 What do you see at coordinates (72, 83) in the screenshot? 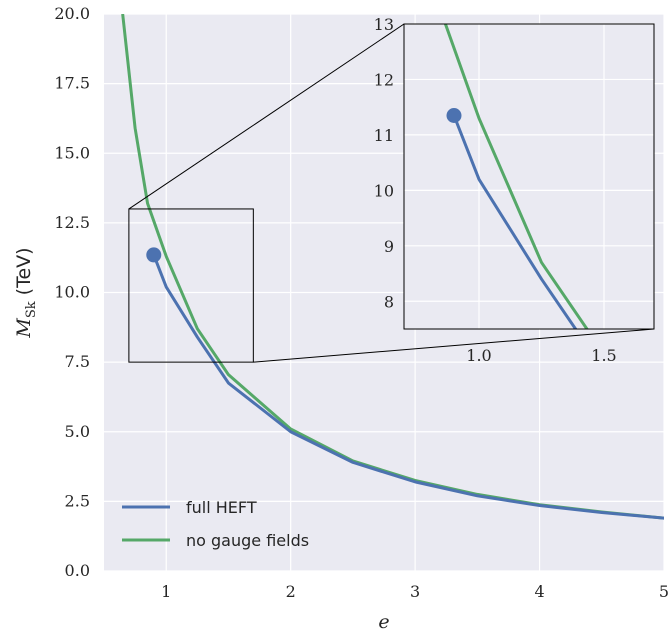
I see `y-tick-label: 17.5` at bounding box center [72, 83].